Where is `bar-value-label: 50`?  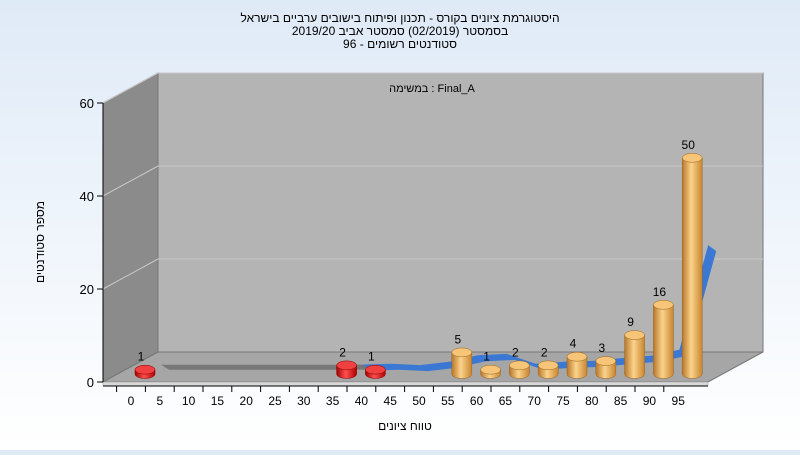 bar-value-label: 50 is located at coordinates (689, 145).